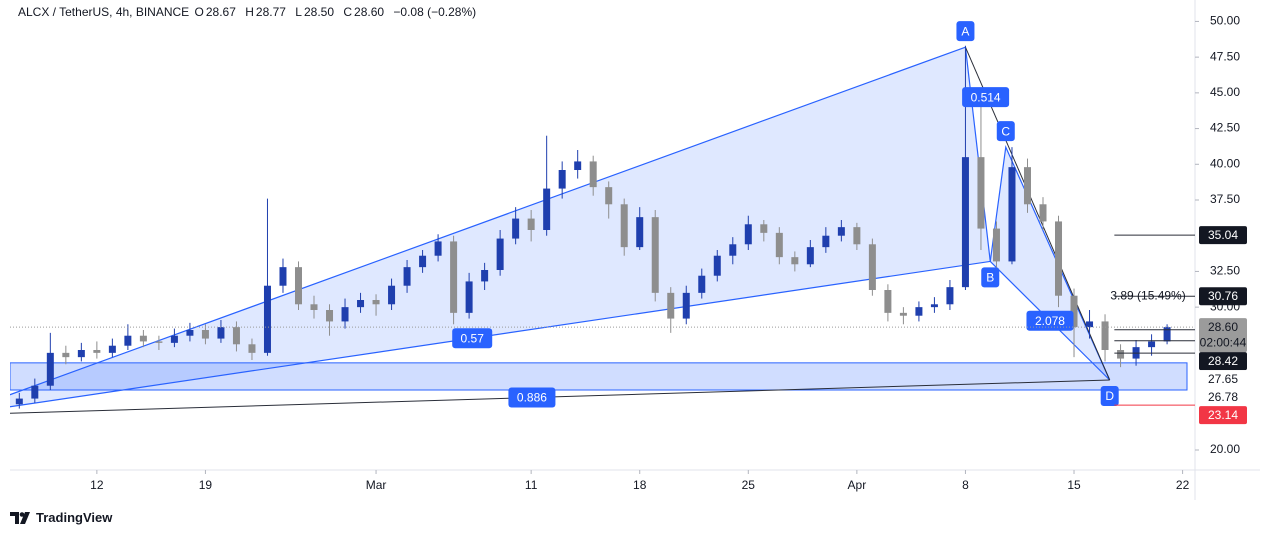 The height and width of the screenshot is (537, 1280). Describe the element at coordinates (199, 12) in the screenshot. I see `ohlc-key: O` at that location.